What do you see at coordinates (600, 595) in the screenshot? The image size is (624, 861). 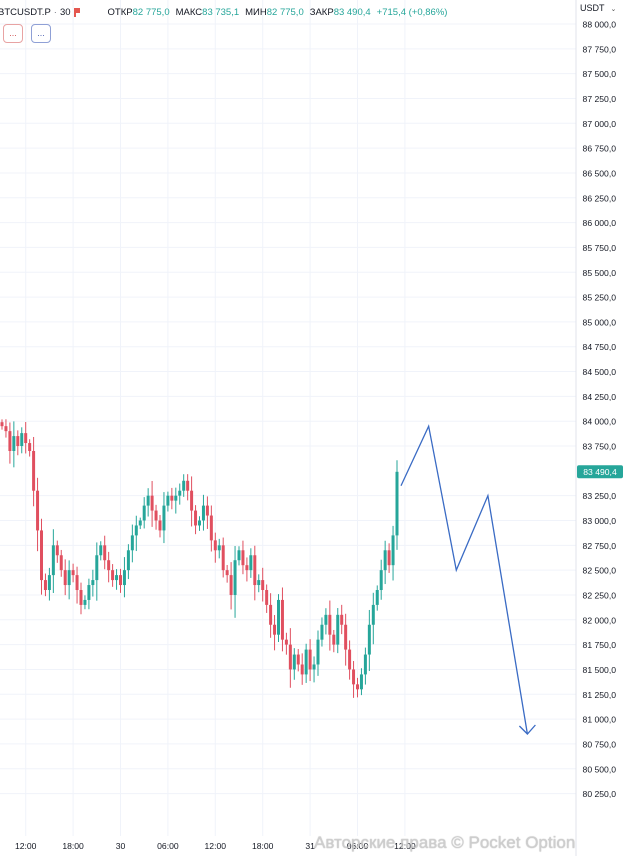 I see `price-tick-label: 82 250,0` at bounding box center [600, 595].